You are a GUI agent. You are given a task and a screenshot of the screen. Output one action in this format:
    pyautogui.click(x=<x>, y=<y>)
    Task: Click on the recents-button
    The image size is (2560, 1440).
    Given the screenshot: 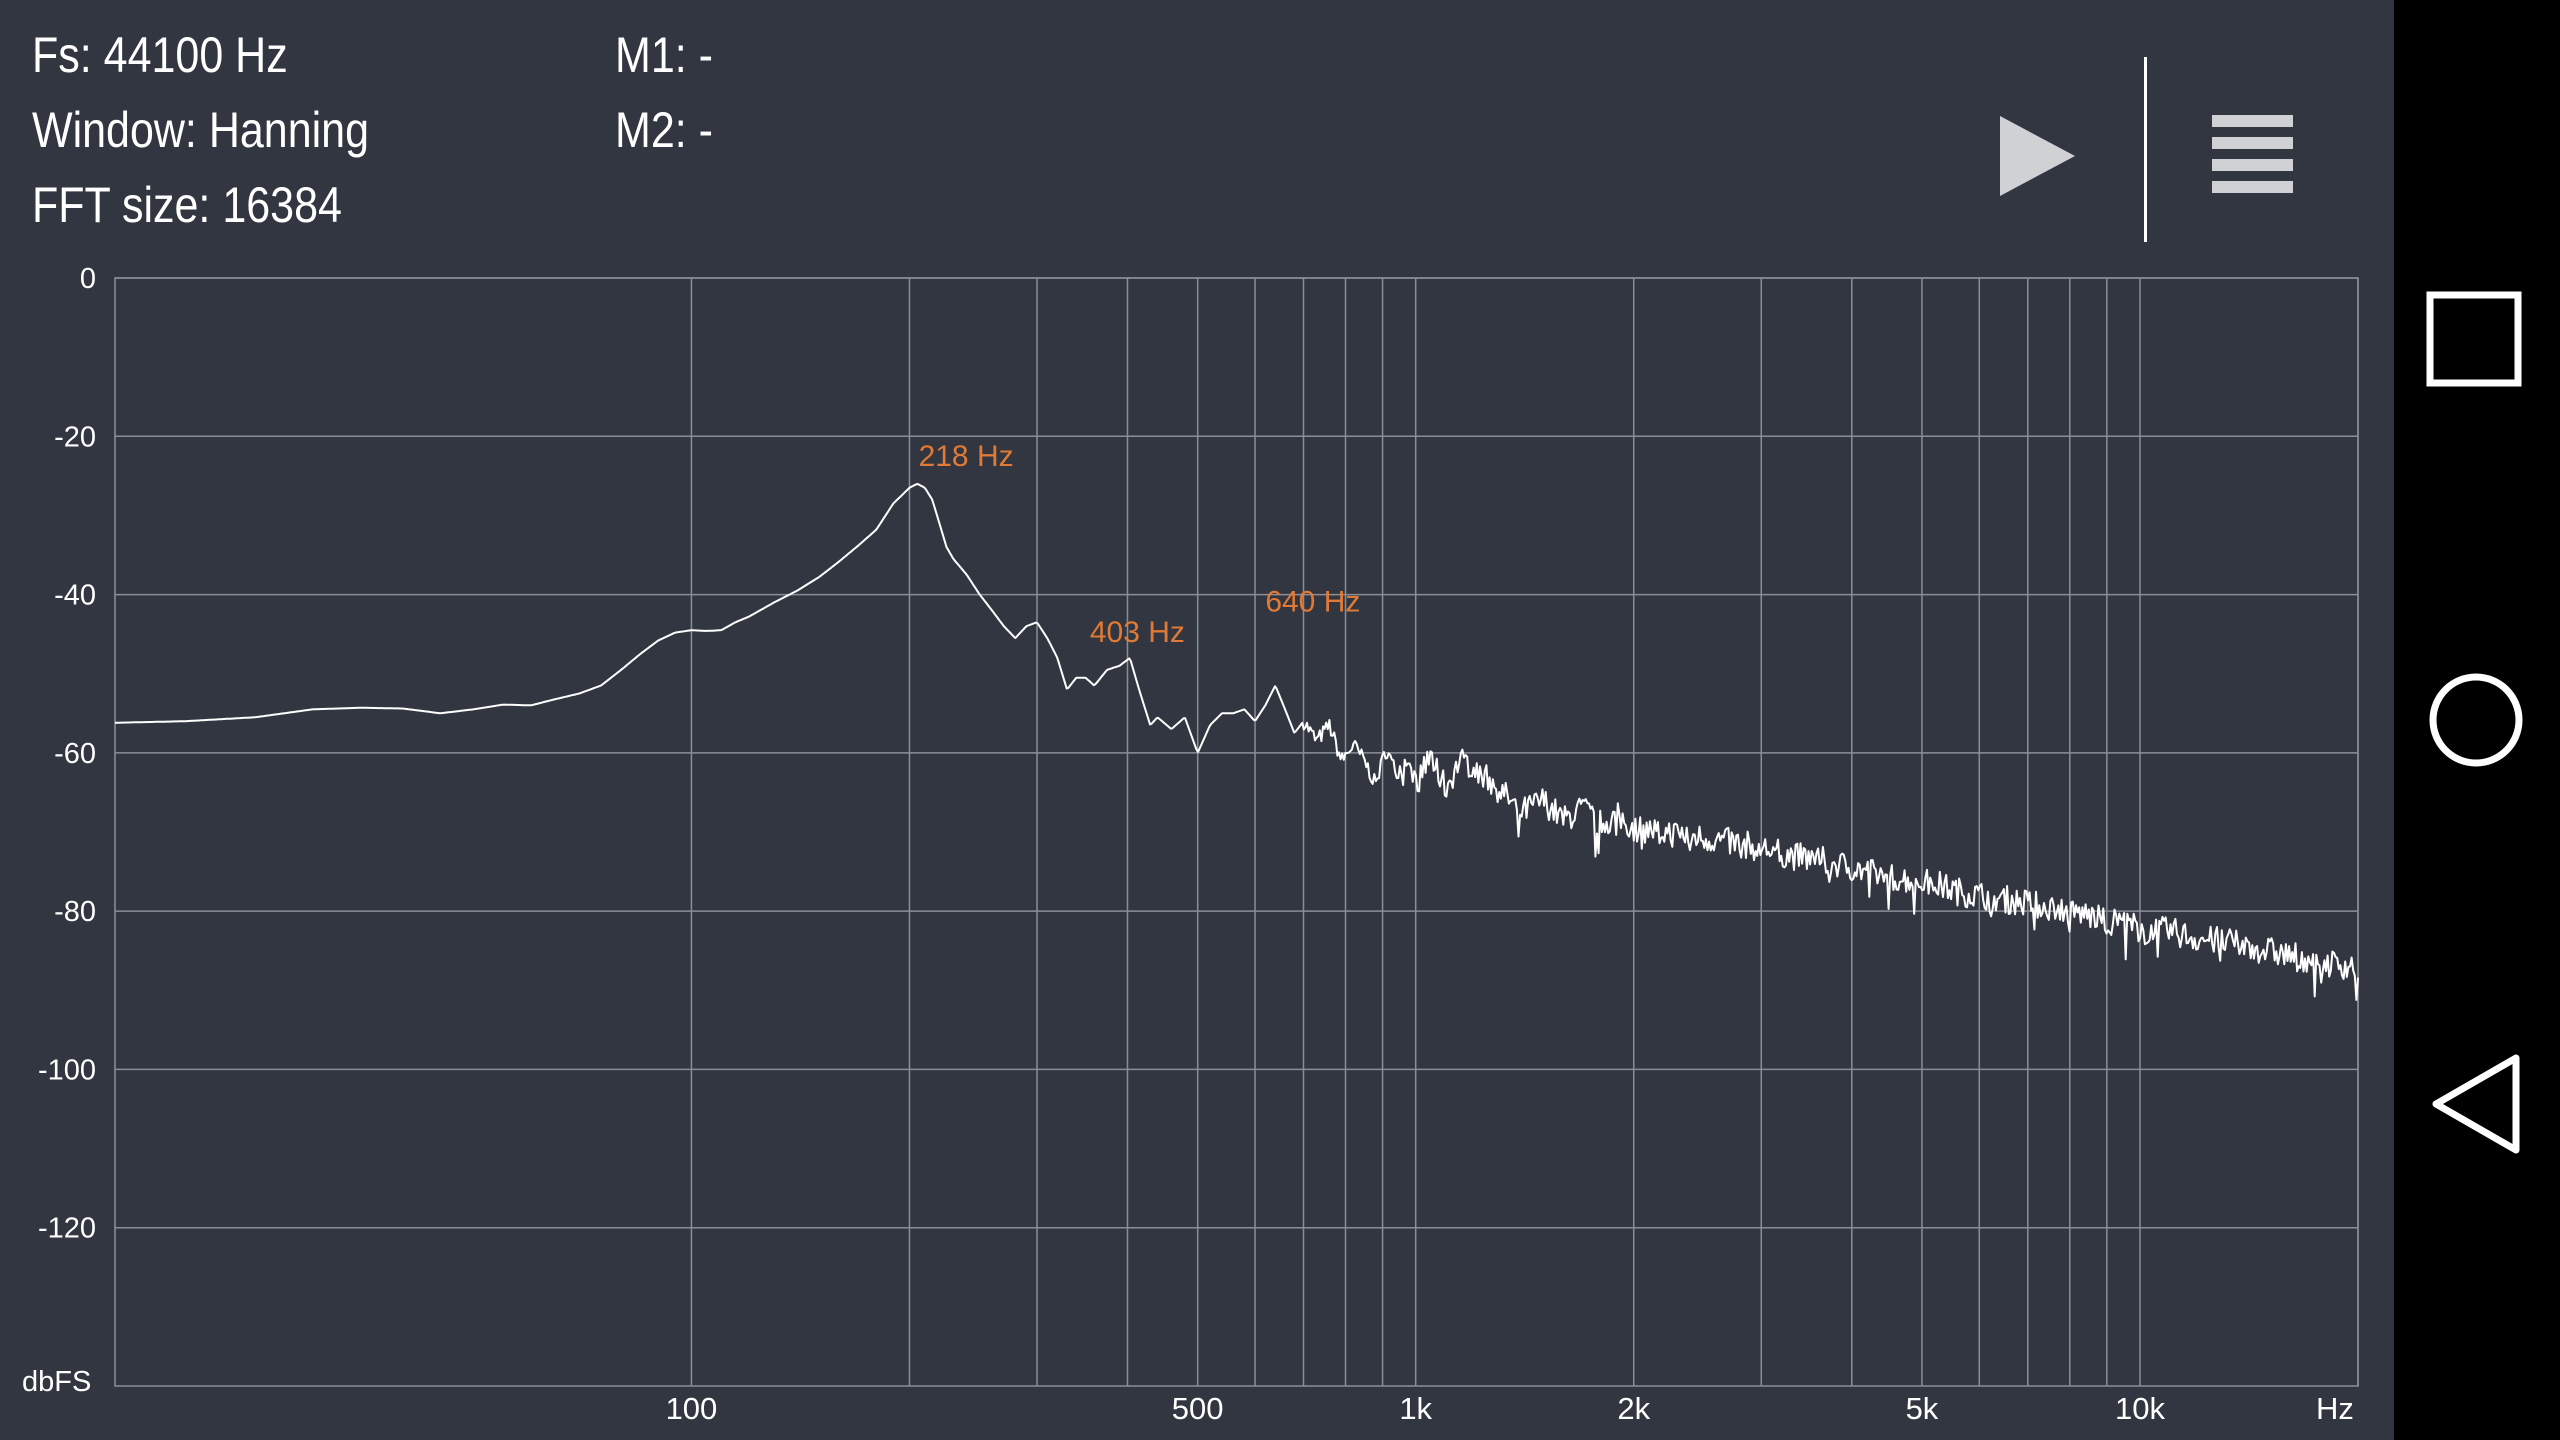 What is the action you would take?
    pyautogui.click(x=2477, y=340)
    